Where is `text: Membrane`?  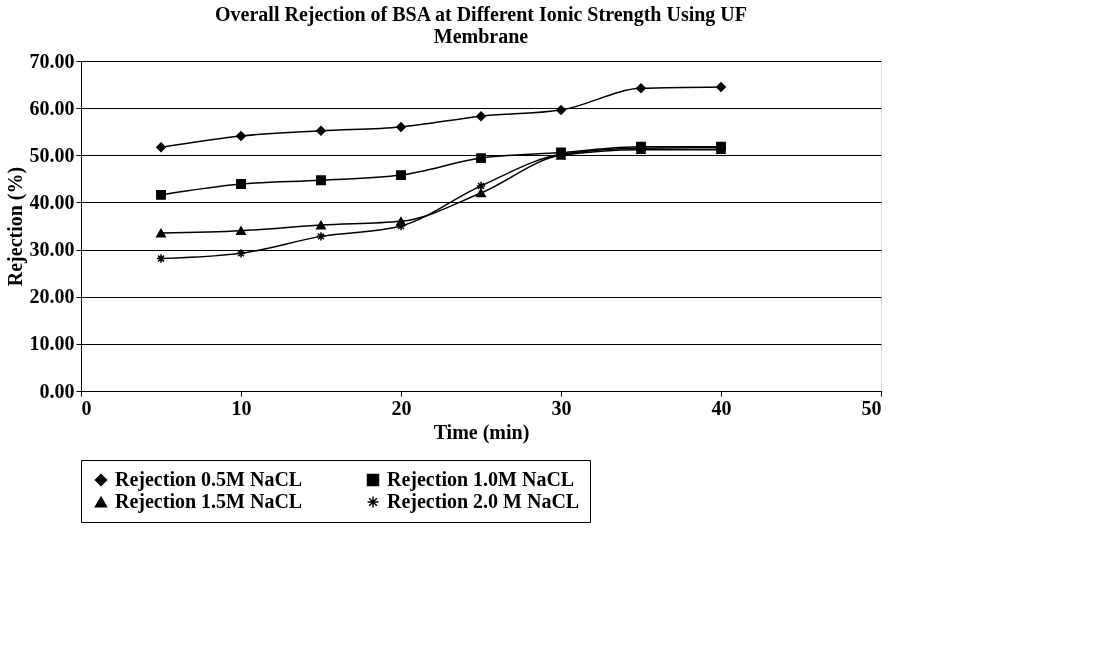
text: Membrane is located at coordinates (481, 36).